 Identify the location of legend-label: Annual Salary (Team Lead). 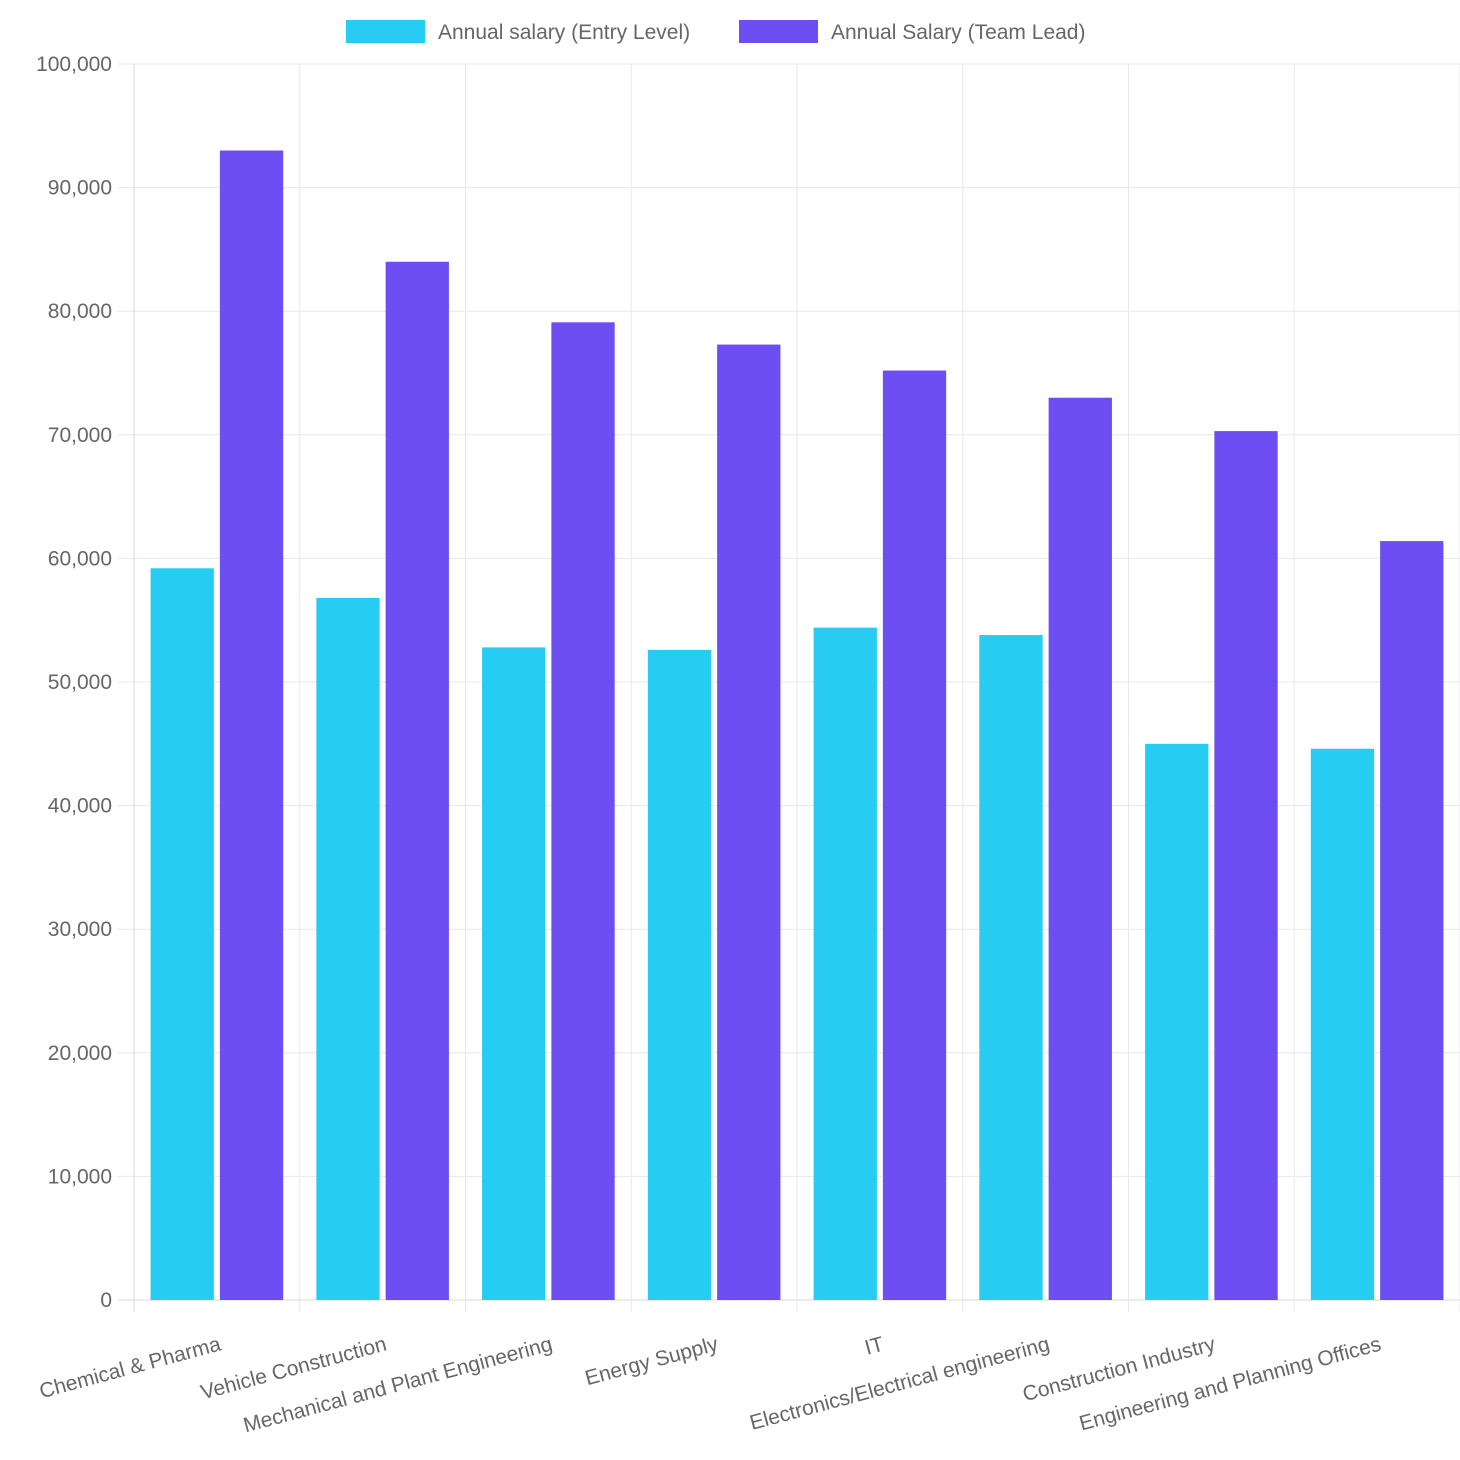
(958, 32).